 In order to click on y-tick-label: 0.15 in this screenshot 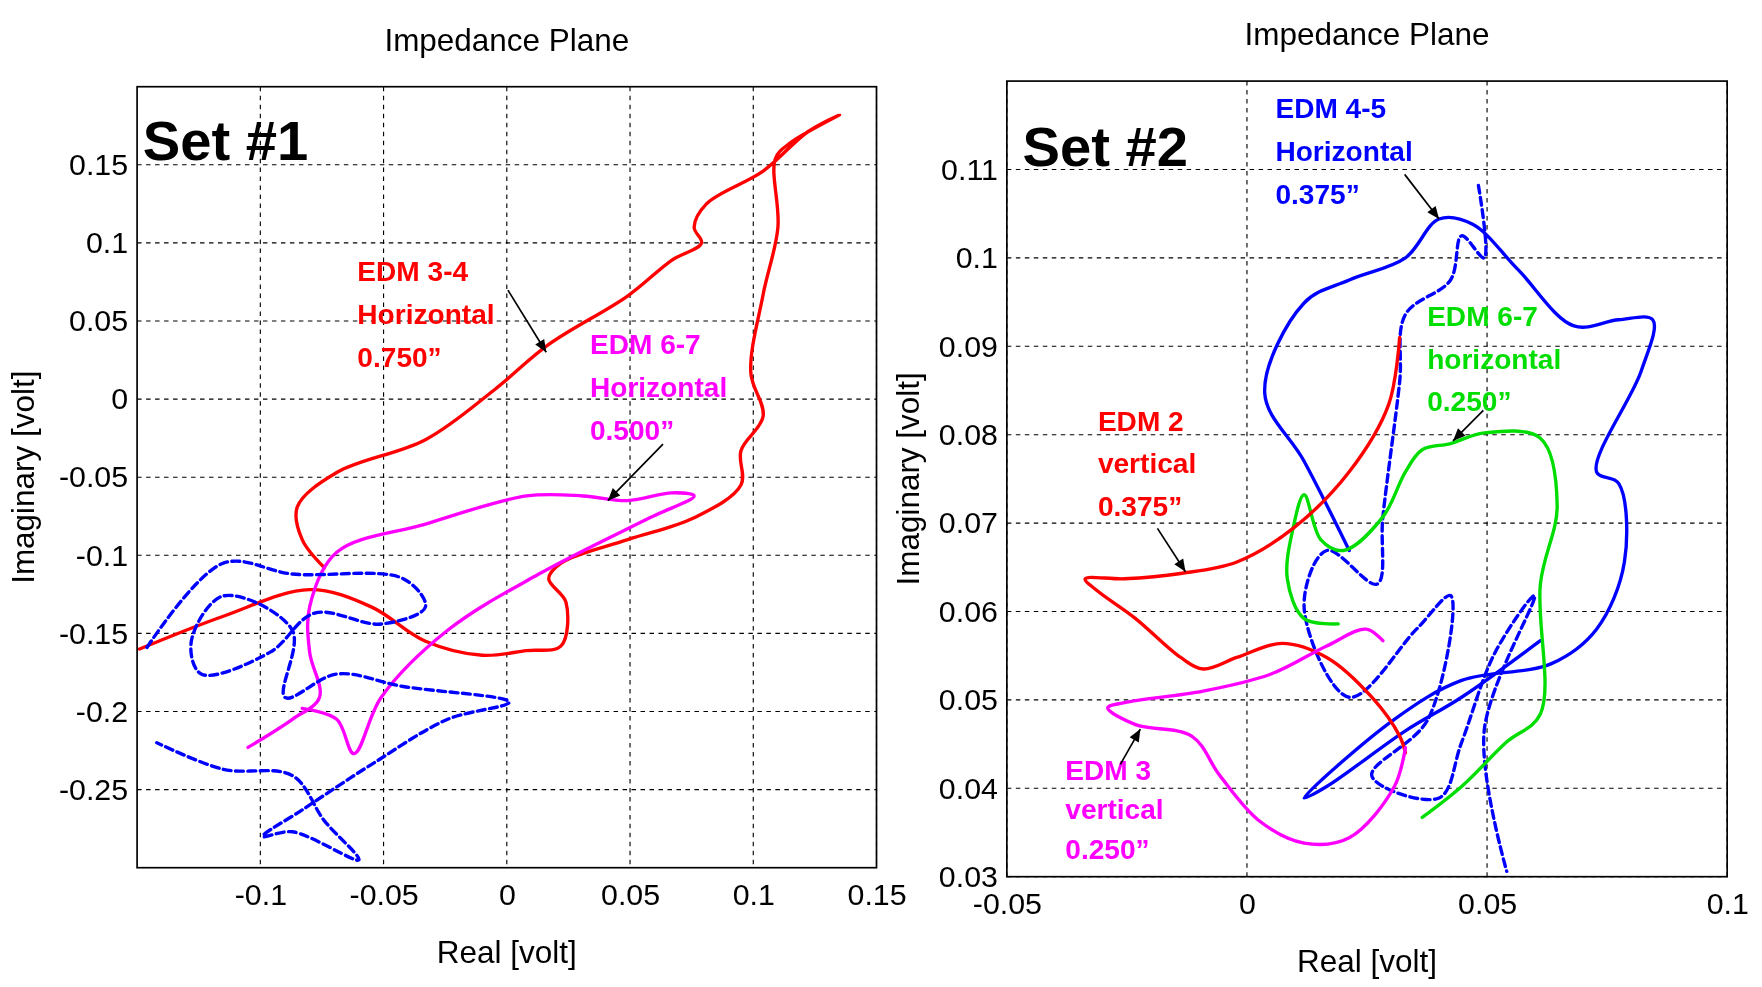, I will do `click(99, 165)`.